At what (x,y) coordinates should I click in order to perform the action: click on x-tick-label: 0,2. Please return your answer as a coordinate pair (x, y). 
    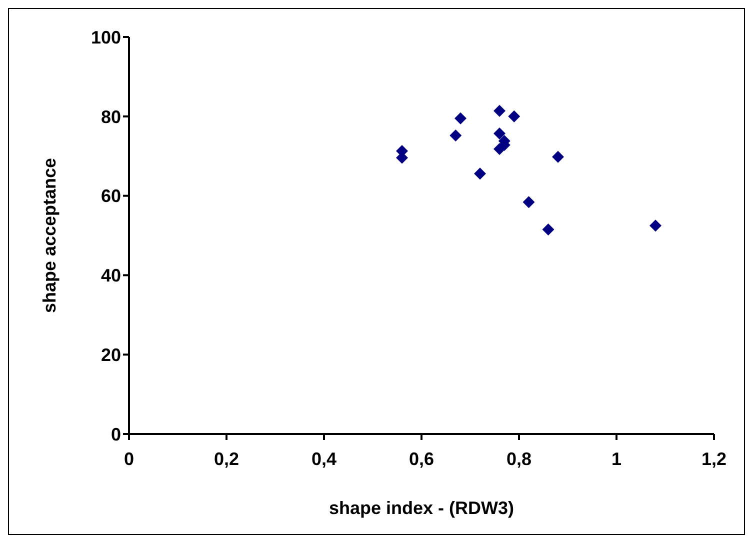
    Looking at the image, I should click on (227, 458).